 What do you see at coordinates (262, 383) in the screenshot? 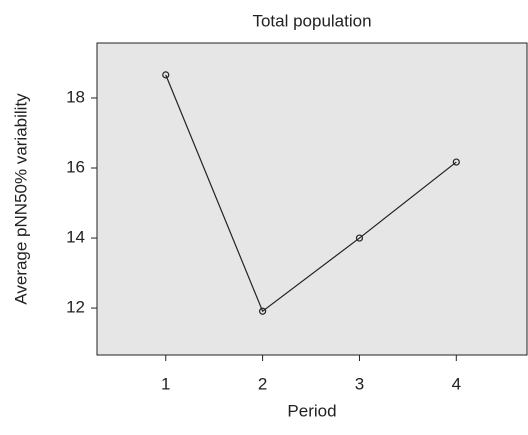
I see `x-tick-label: 2` at bounding box center [262, 383].